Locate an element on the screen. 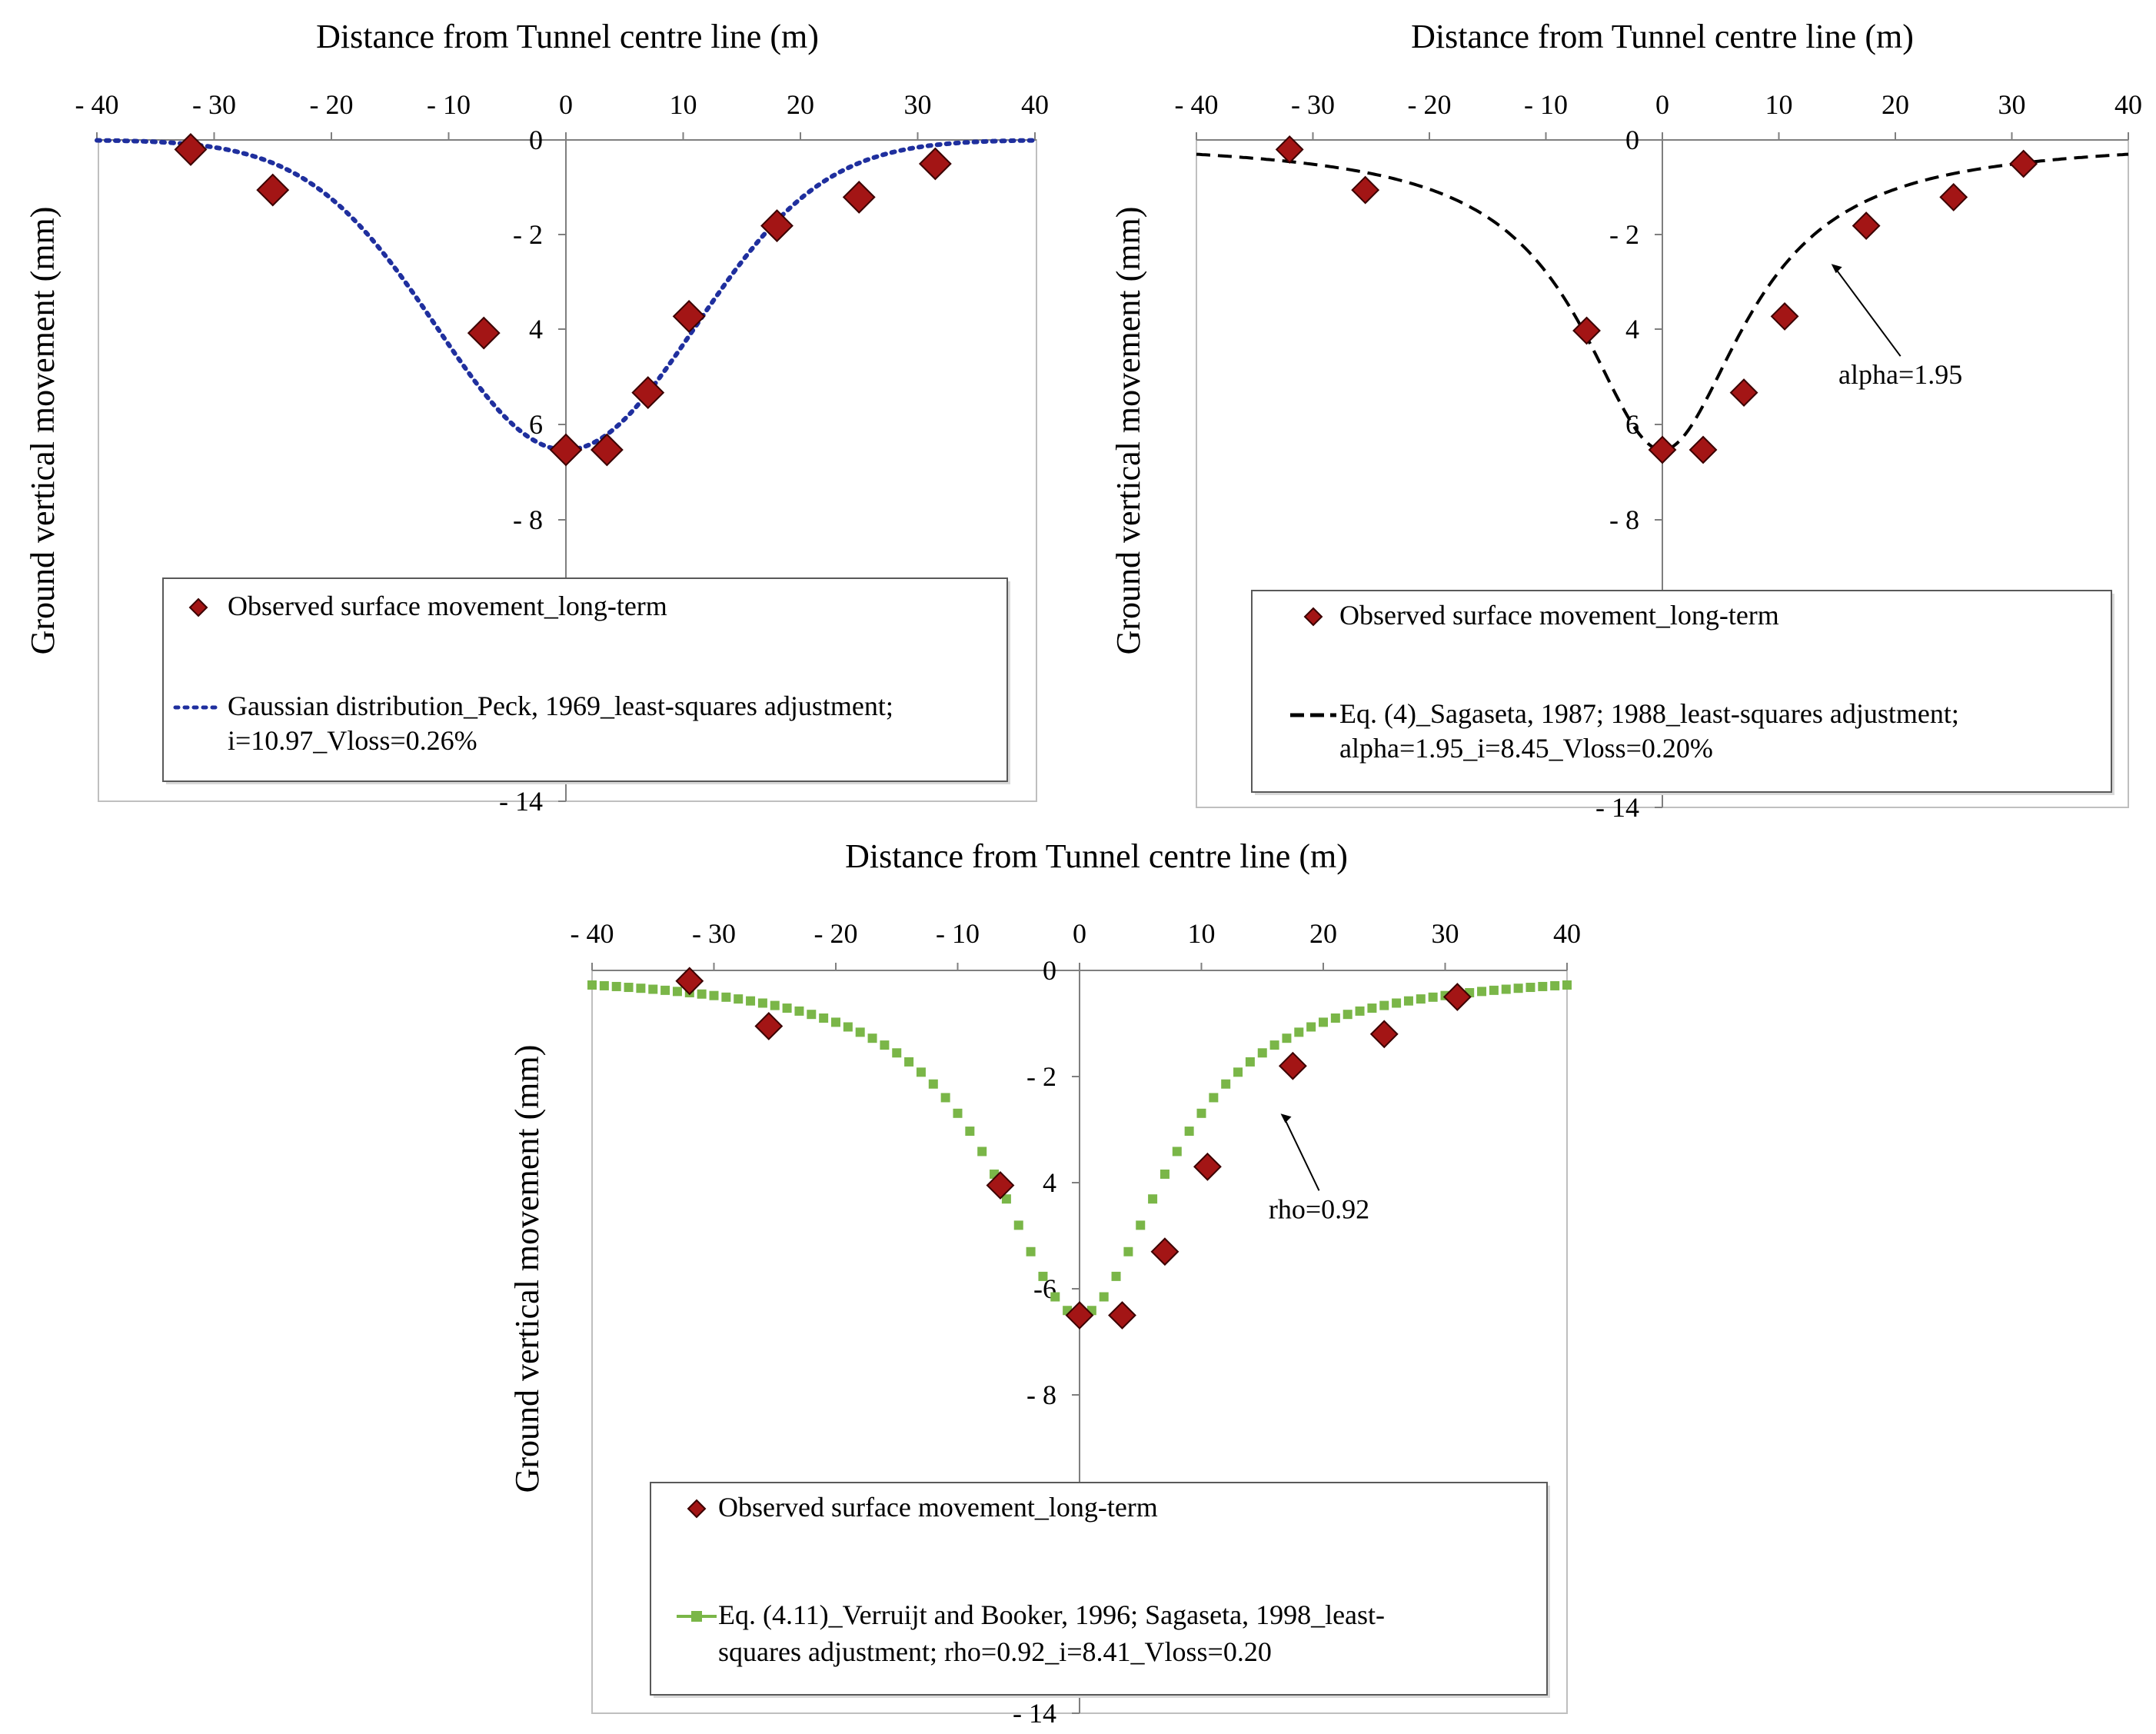 Image resolution: width=2156 pixels, height=1734 pixels. fit-line is located at coordinates (1662, 302).